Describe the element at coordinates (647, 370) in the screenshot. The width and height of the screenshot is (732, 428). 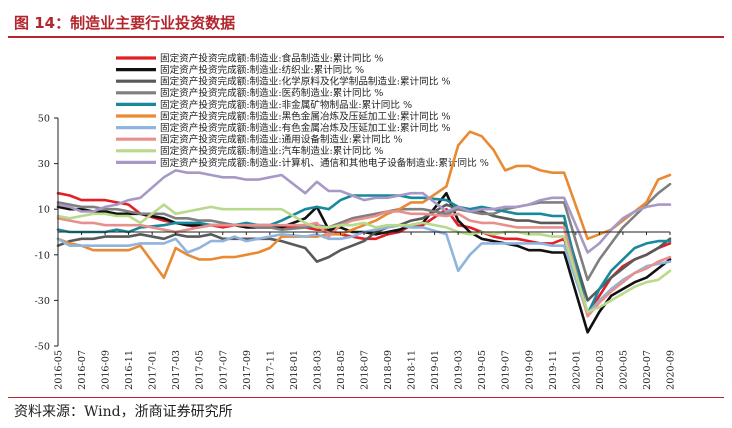
I see `x-tick-label-25: 2020-07` at that location.